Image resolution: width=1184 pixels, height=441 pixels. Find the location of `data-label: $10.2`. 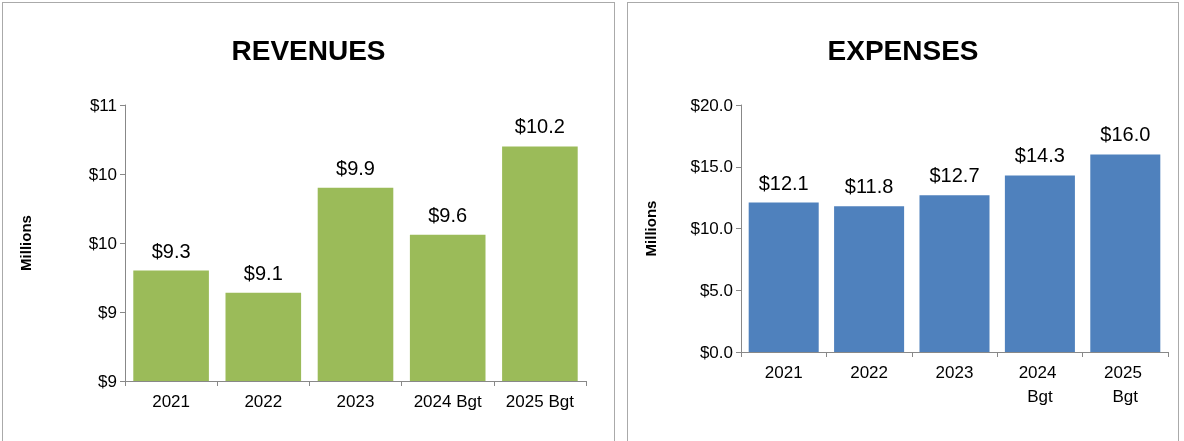

data-label: $10.2 is located at coordinates (539, 126).